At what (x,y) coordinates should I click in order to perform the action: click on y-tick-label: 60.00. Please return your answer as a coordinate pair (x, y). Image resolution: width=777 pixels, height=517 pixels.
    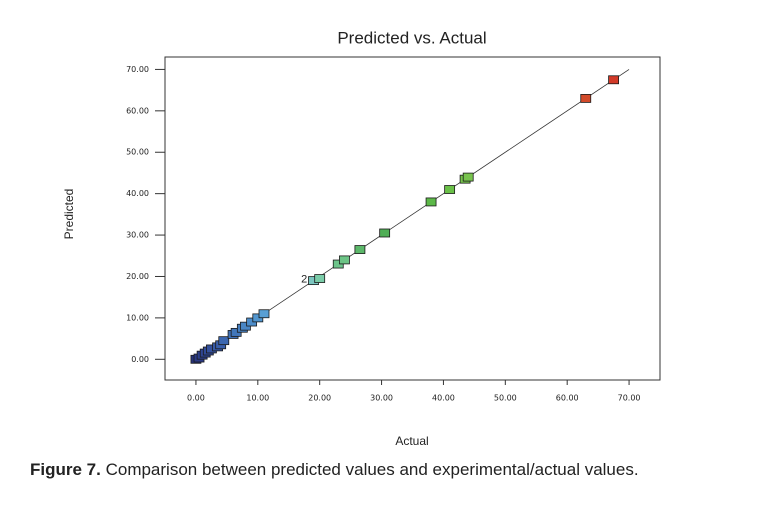
    Looking at the image, I should click on (137, 110).